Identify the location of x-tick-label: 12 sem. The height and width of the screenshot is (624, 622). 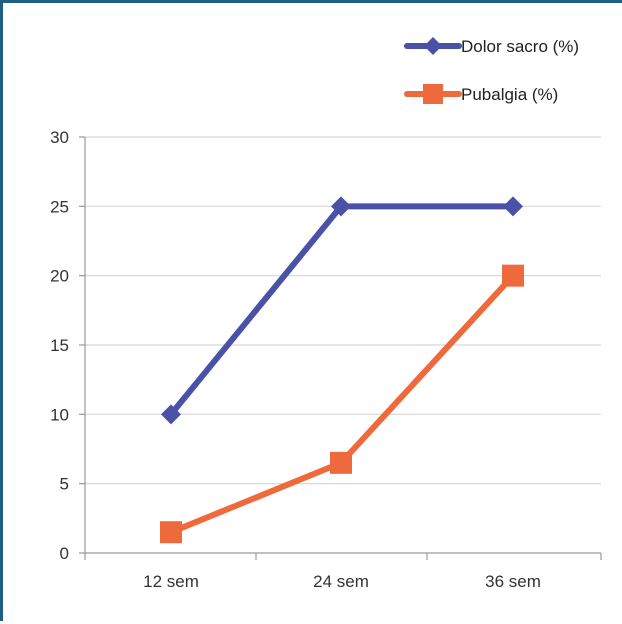
(171, 581).